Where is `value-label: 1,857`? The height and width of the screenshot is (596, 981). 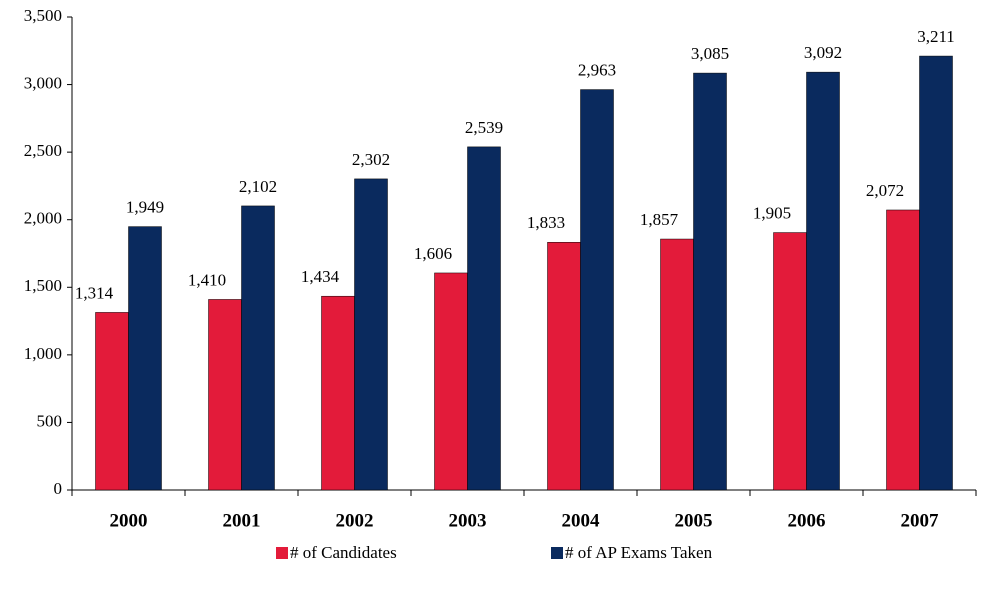 value-label: 1,857 is located at coordinates (659, 219).